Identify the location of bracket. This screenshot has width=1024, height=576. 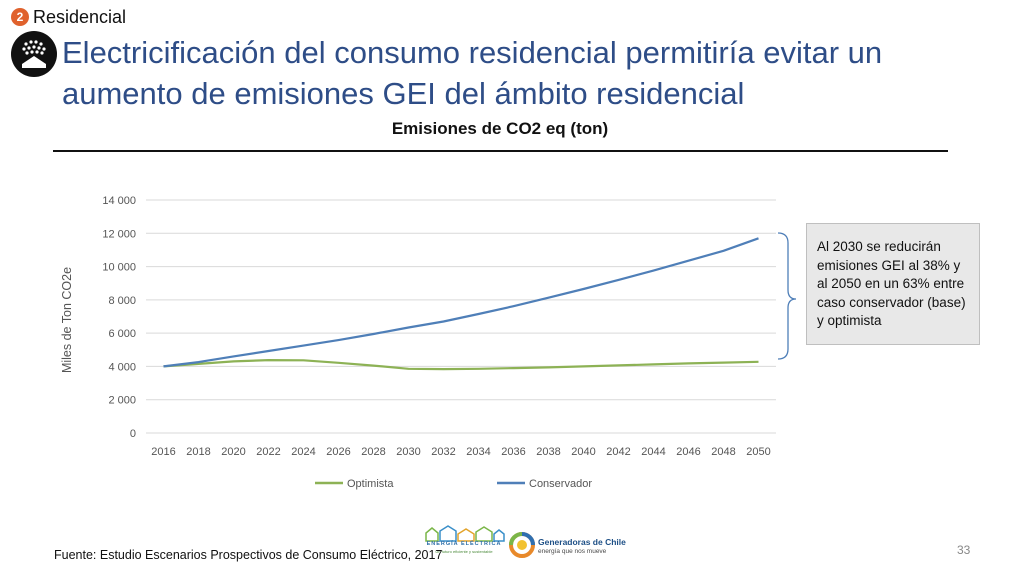
(787, 296).